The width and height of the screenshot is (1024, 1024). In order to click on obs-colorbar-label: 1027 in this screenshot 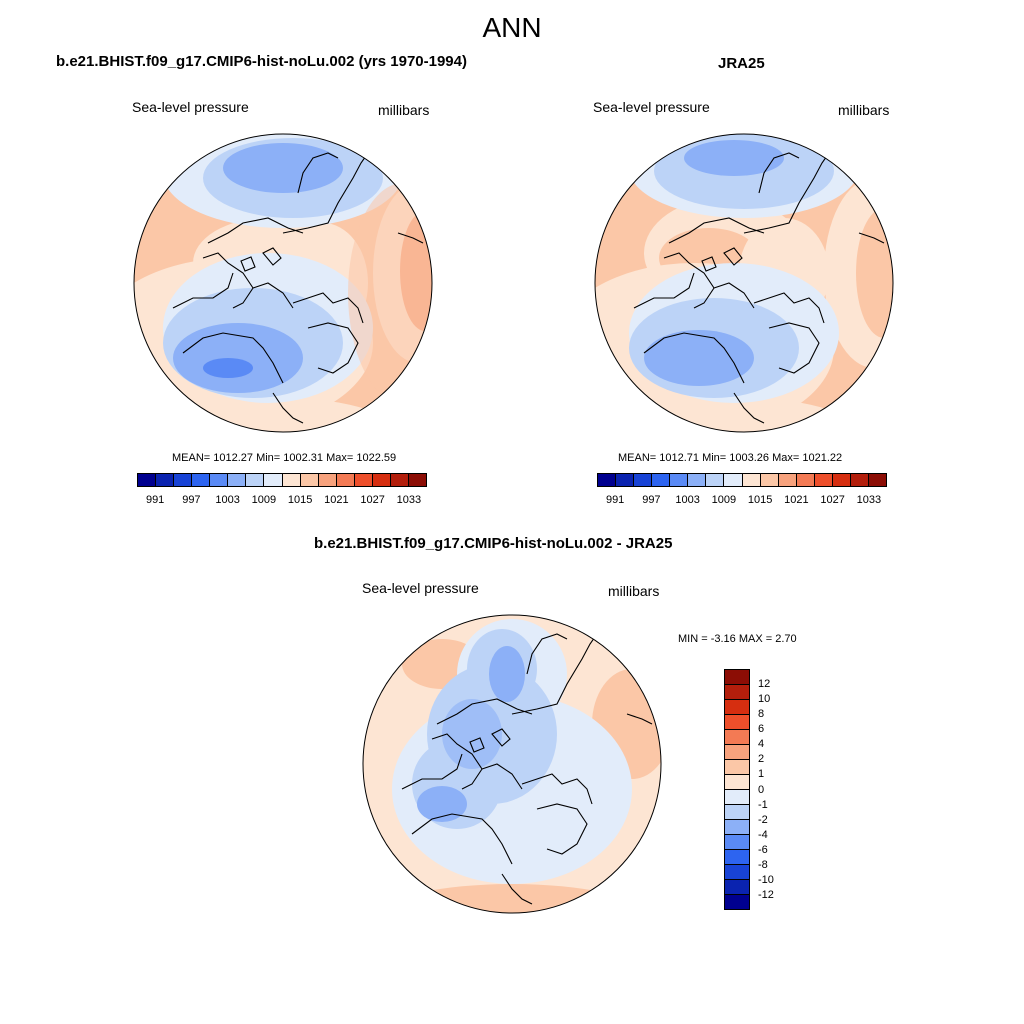, I will do `click(832, 500)`.